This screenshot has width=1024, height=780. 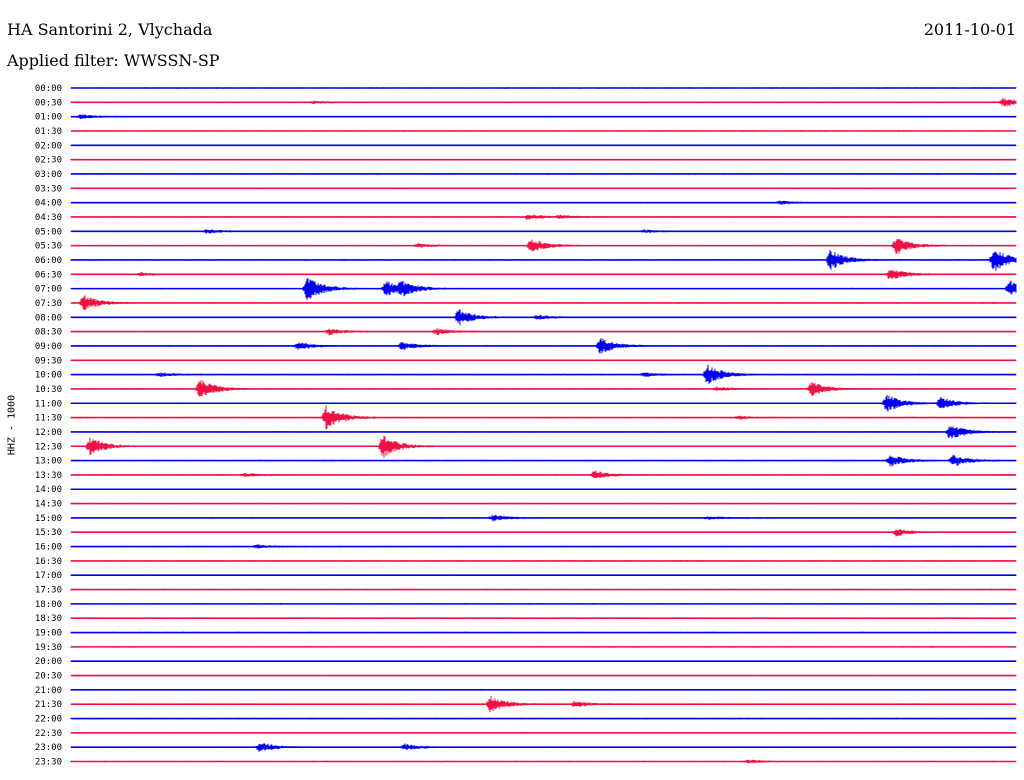 I want to click on trace-time-label: 14:00, so click(x=48, y=490).